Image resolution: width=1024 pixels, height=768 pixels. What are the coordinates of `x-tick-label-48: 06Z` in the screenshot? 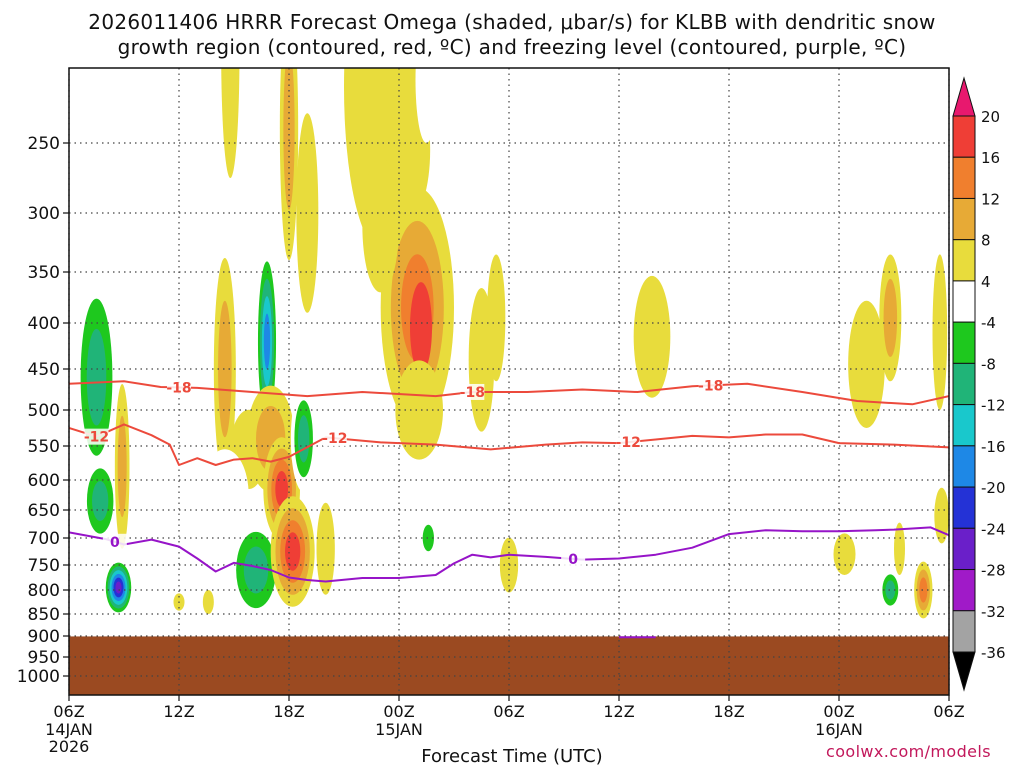 It's located at (948, 711).